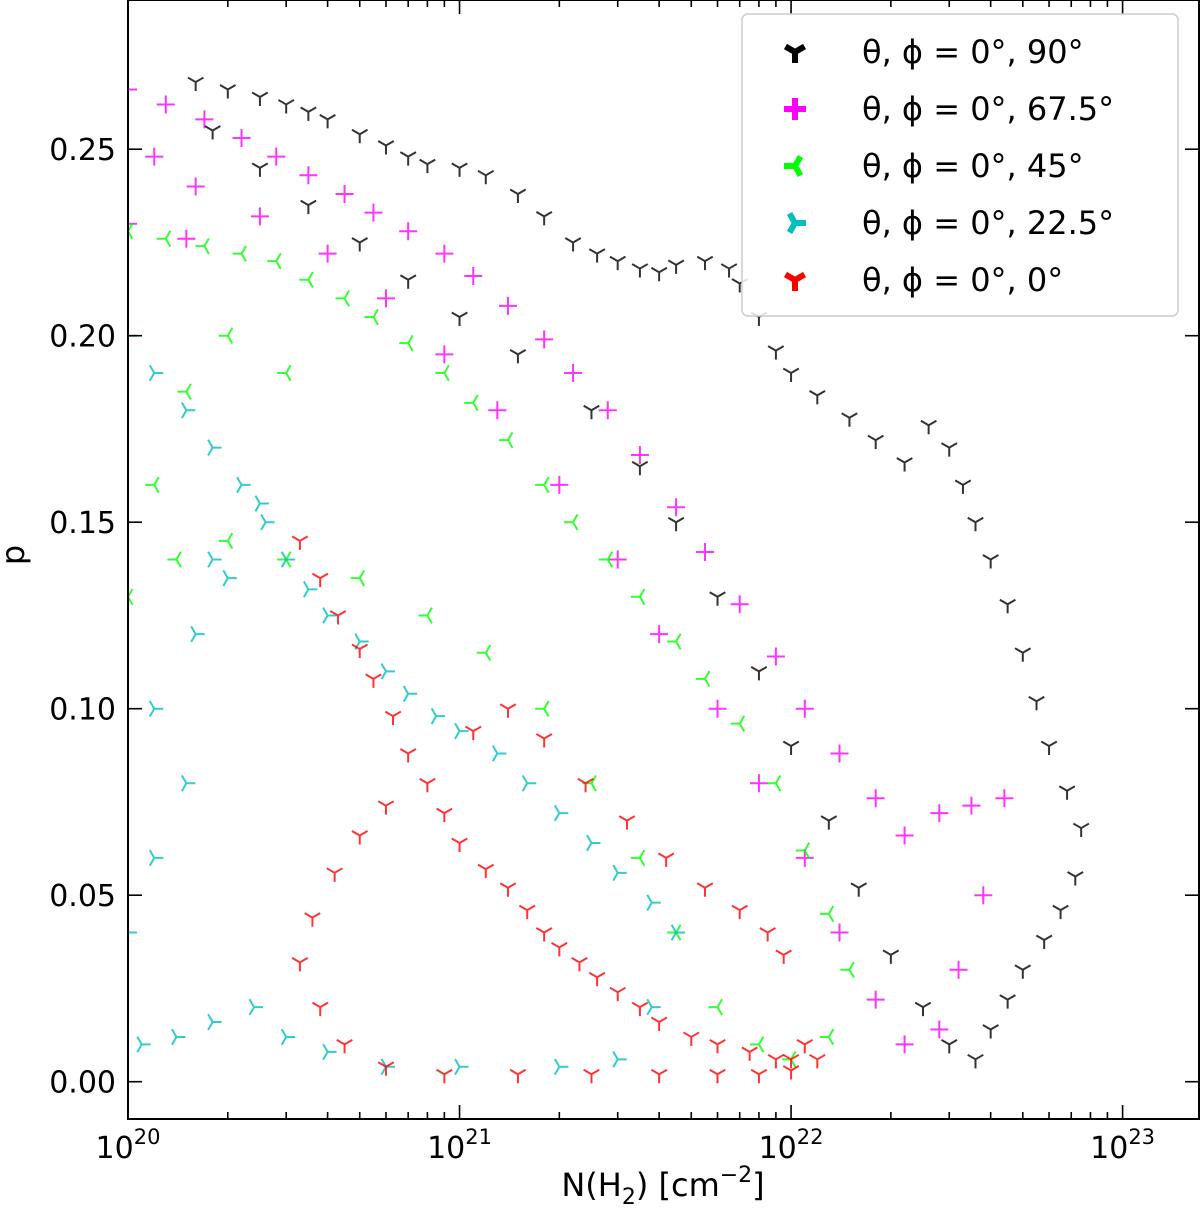 The image size is (1200, 1211). I want to click on y-tick-label: 0.15, so click(82, 523).